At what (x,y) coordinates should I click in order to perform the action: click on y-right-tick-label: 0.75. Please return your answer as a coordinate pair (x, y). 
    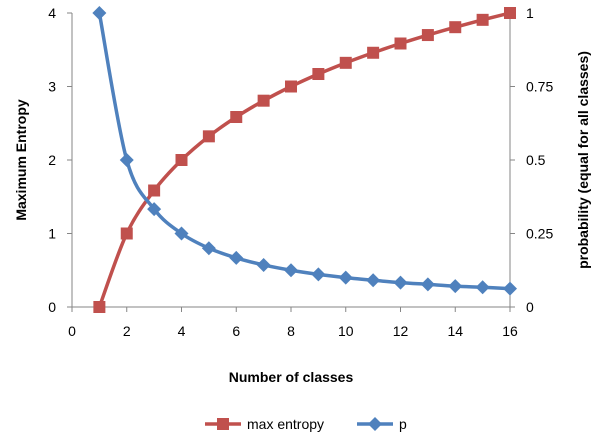
    Looking at the image, I should click on (539, 87).